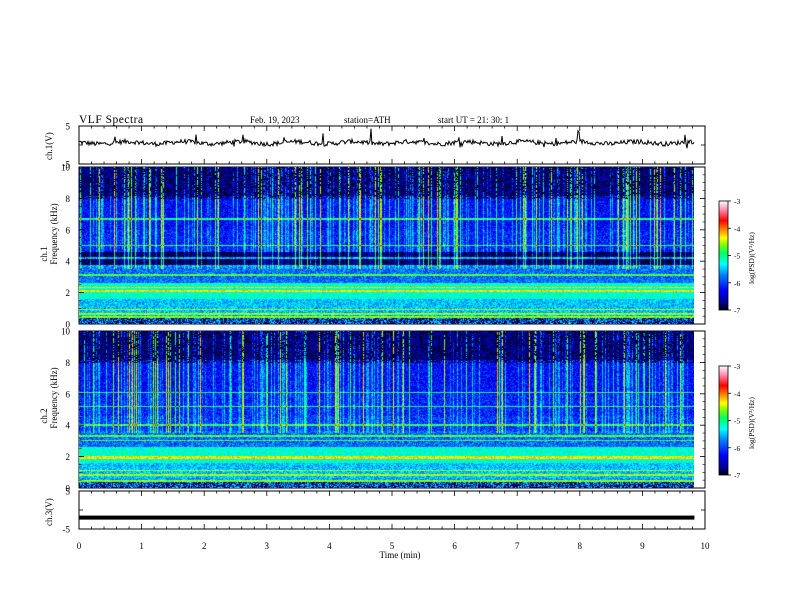 This screenshot has height=612, width=792. What do you see at coordinates (737, 475) in the screenshot?
I see `ch2-colorbar-tick-label--7: -7` at bounding box center [737, 475].